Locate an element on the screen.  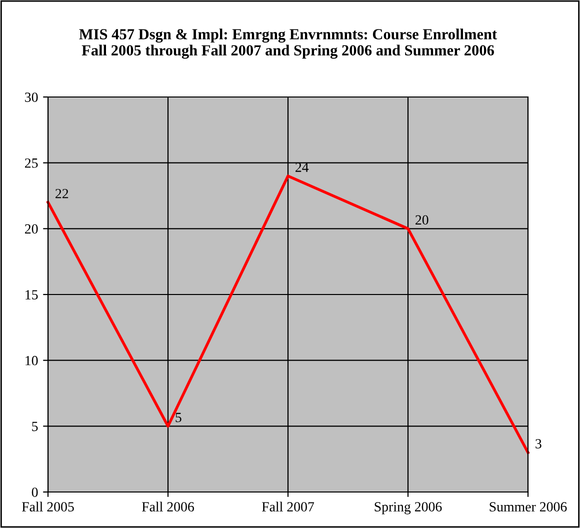
y-tick-label: 0 is located at coordinates (35, 492).